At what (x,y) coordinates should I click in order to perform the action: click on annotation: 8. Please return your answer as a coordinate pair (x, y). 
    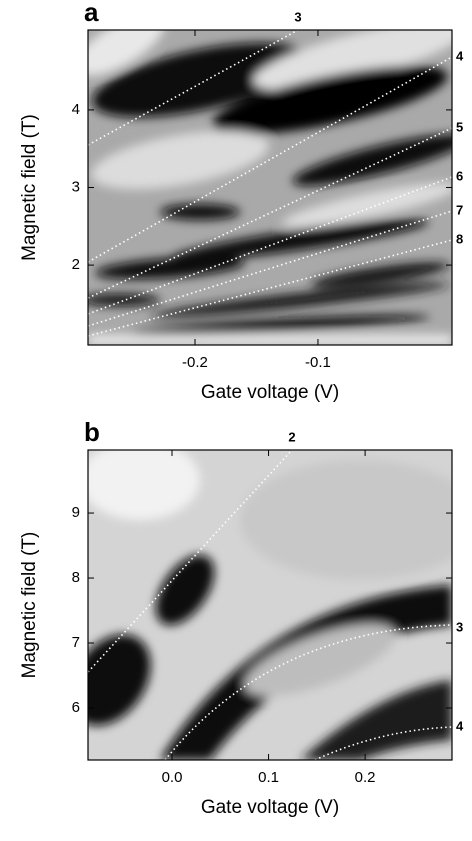
    Looking at the image, I should click on (459, 238).